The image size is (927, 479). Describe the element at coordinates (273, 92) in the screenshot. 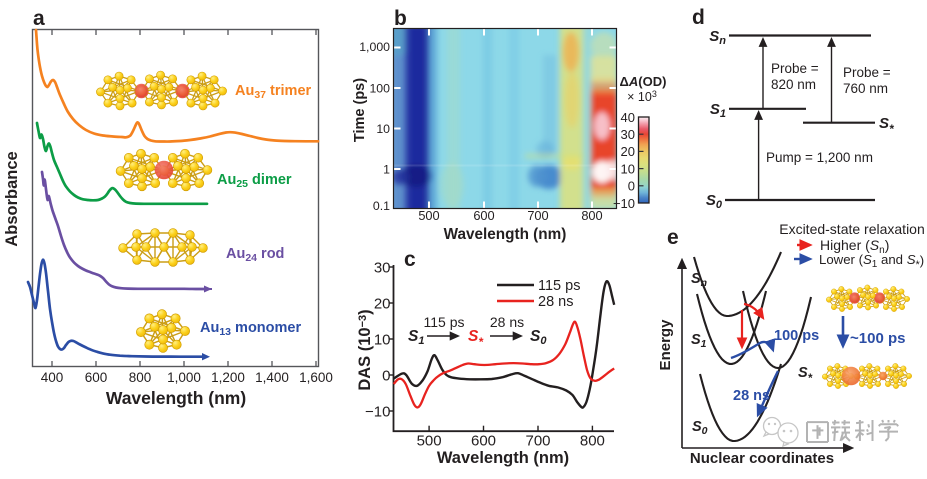

I see `svg-text: Au37 trimer` at that location.